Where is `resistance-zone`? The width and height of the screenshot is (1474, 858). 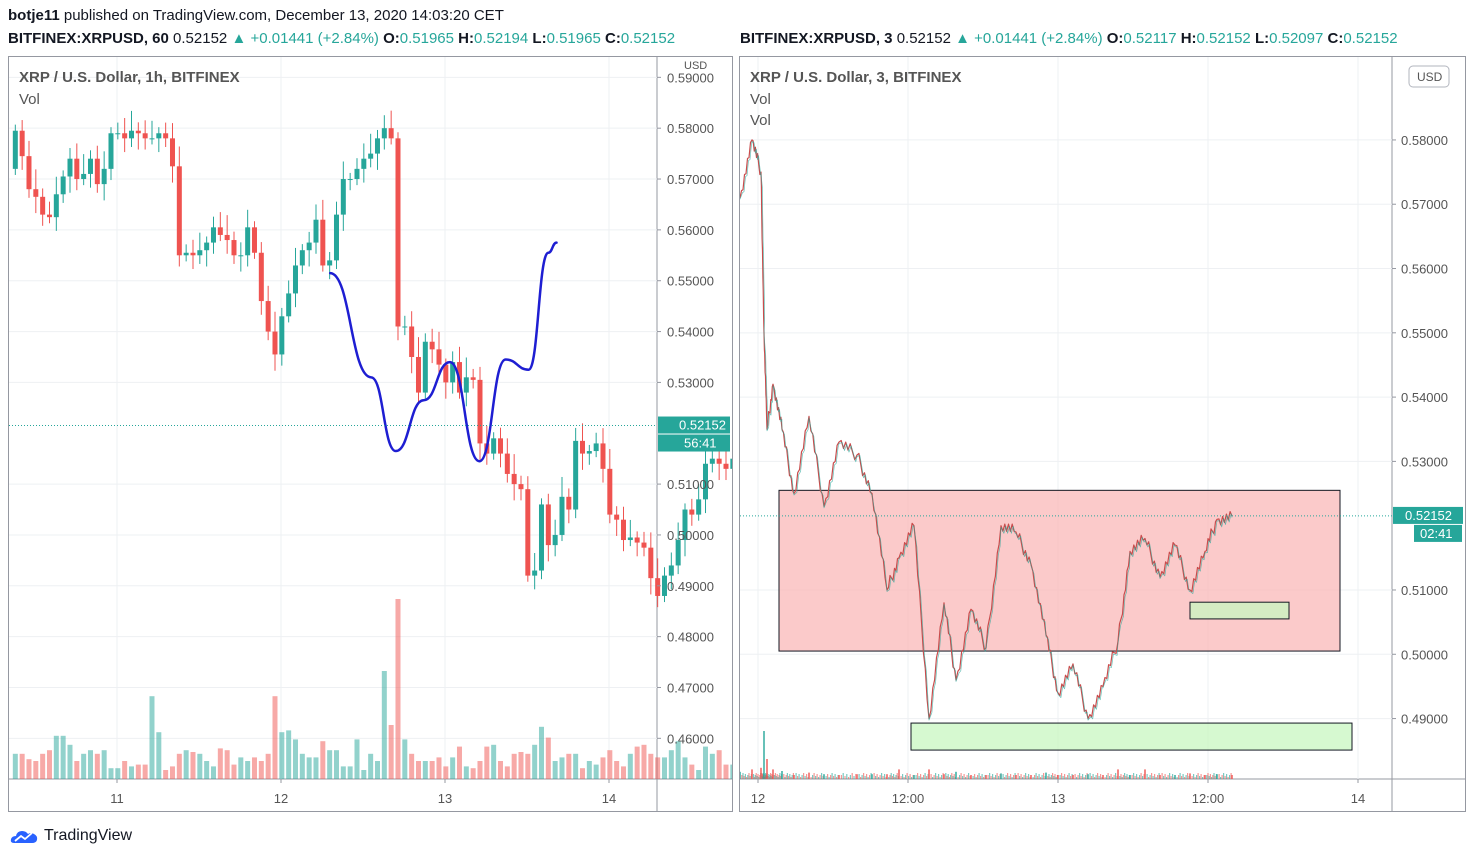
resistance-zone is located at coordinates (1059, 570).